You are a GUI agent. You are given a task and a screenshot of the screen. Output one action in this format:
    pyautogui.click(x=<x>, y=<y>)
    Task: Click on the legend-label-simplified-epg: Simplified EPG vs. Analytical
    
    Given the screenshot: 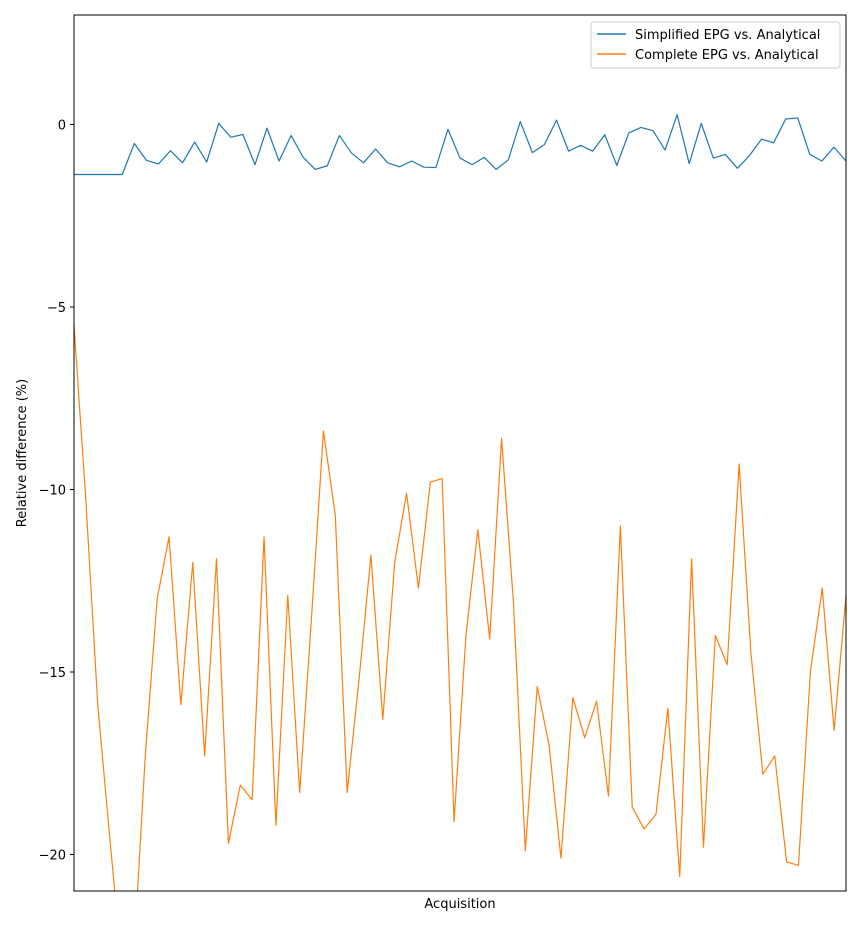 What is the action you would take?
    pyautogui.click(x=727, y=35)
    